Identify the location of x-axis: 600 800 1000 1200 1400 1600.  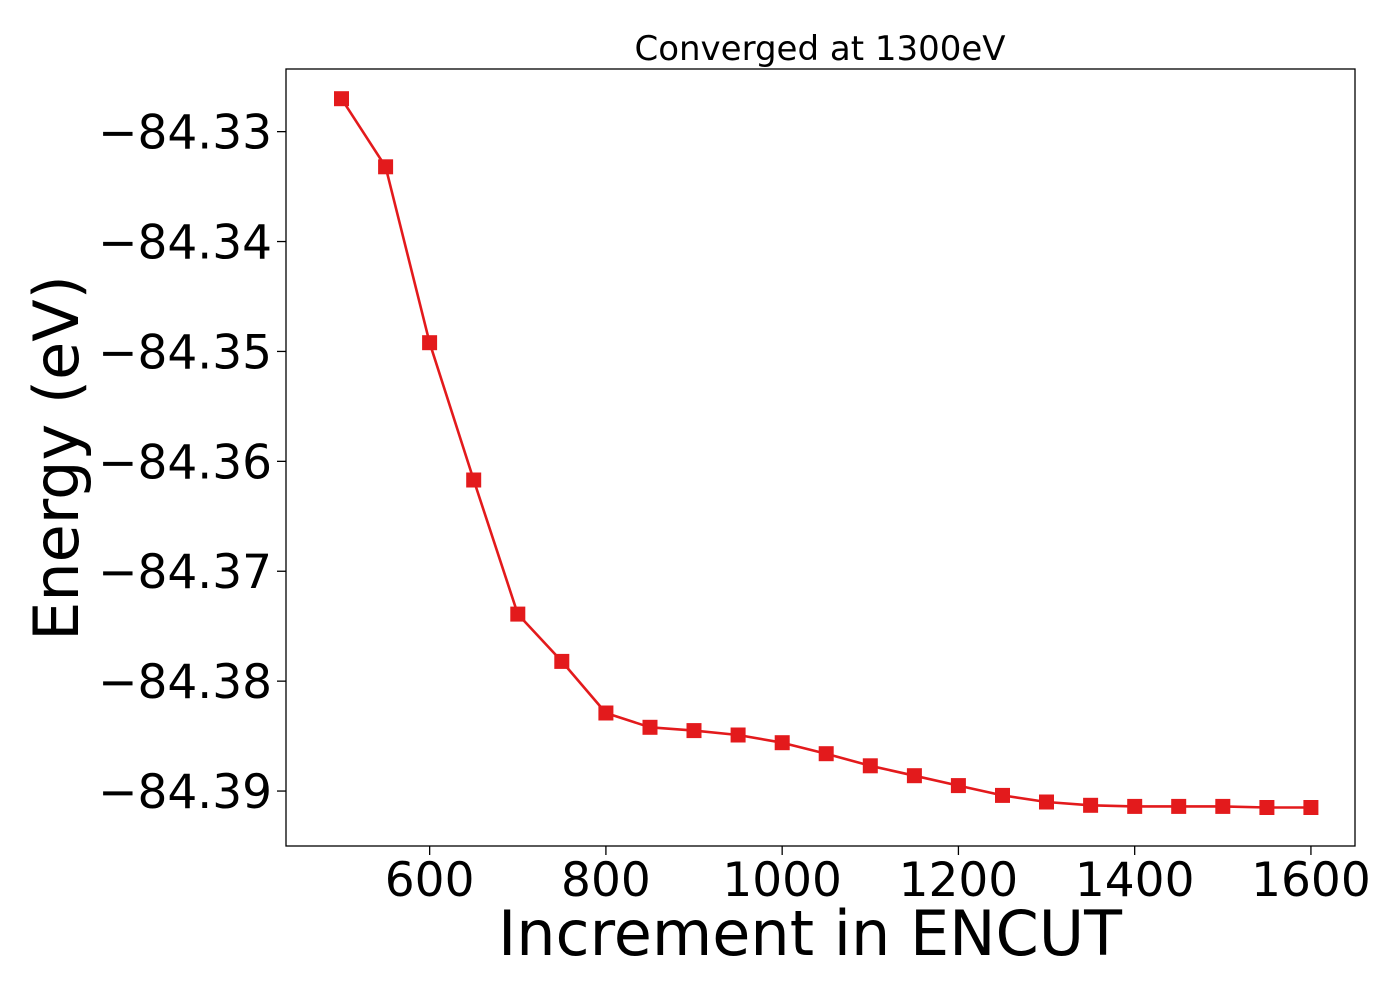
(878, 877).